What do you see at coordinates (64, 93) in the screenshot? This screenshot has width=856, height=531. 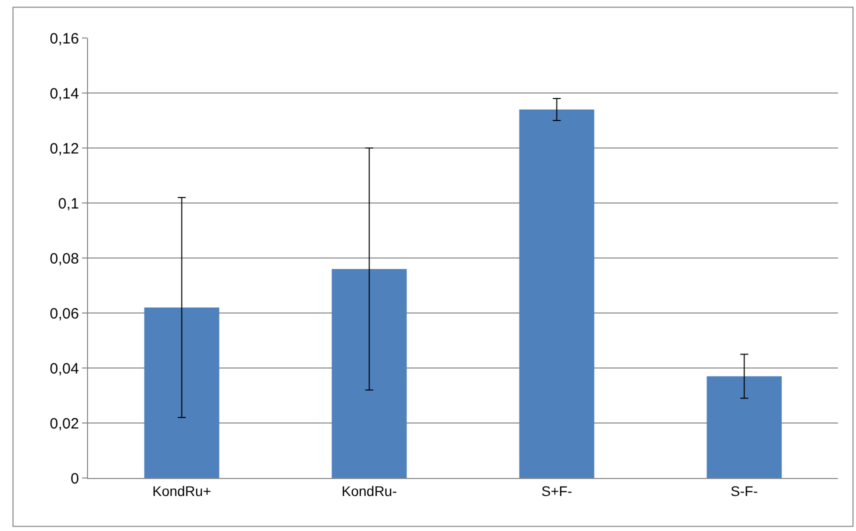 I see `y-tick-label: 0,14` at bounding box center [64, 93].